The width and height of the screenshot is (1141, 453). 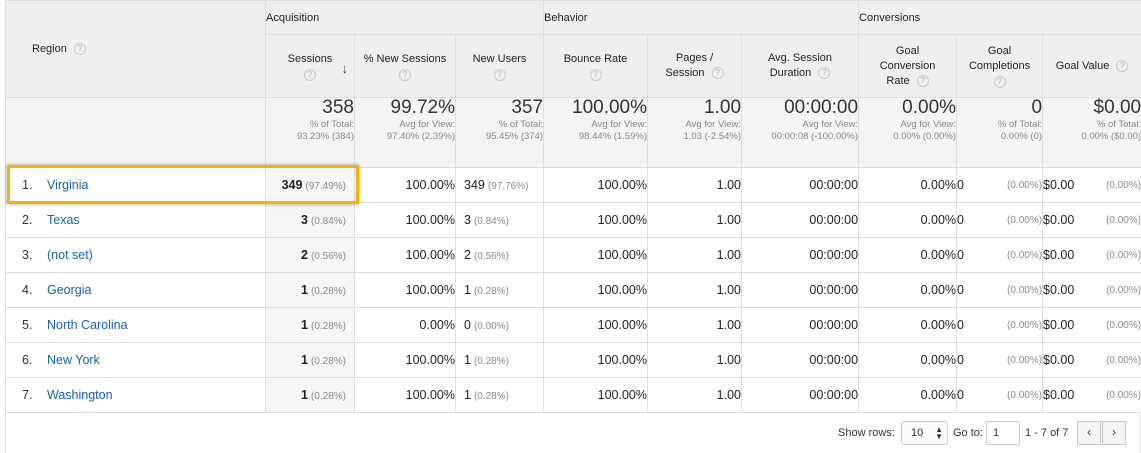 I want to click on new-users-percent: (0.28%), so click(x=491, y=396).